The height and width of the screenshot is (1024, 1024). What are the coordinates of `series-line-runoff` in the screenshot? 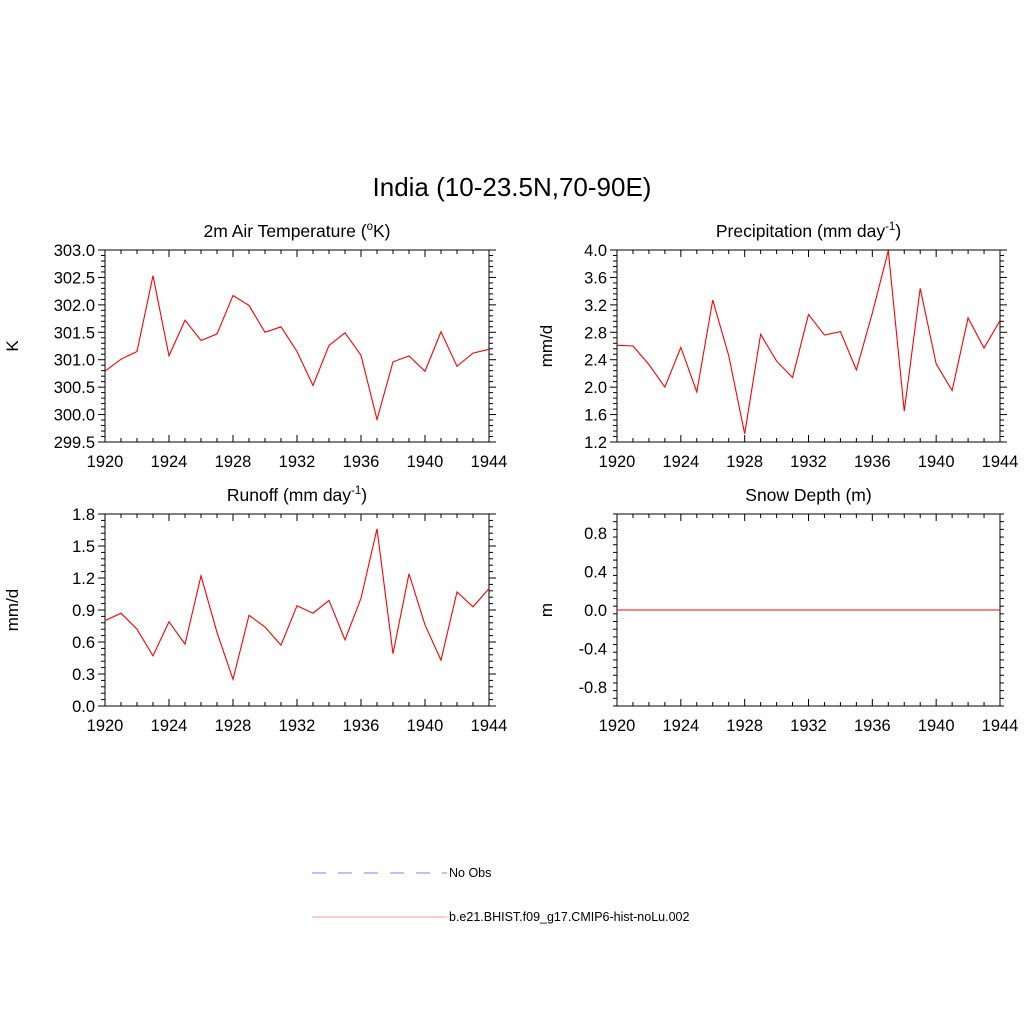 It's located at (297, 605).